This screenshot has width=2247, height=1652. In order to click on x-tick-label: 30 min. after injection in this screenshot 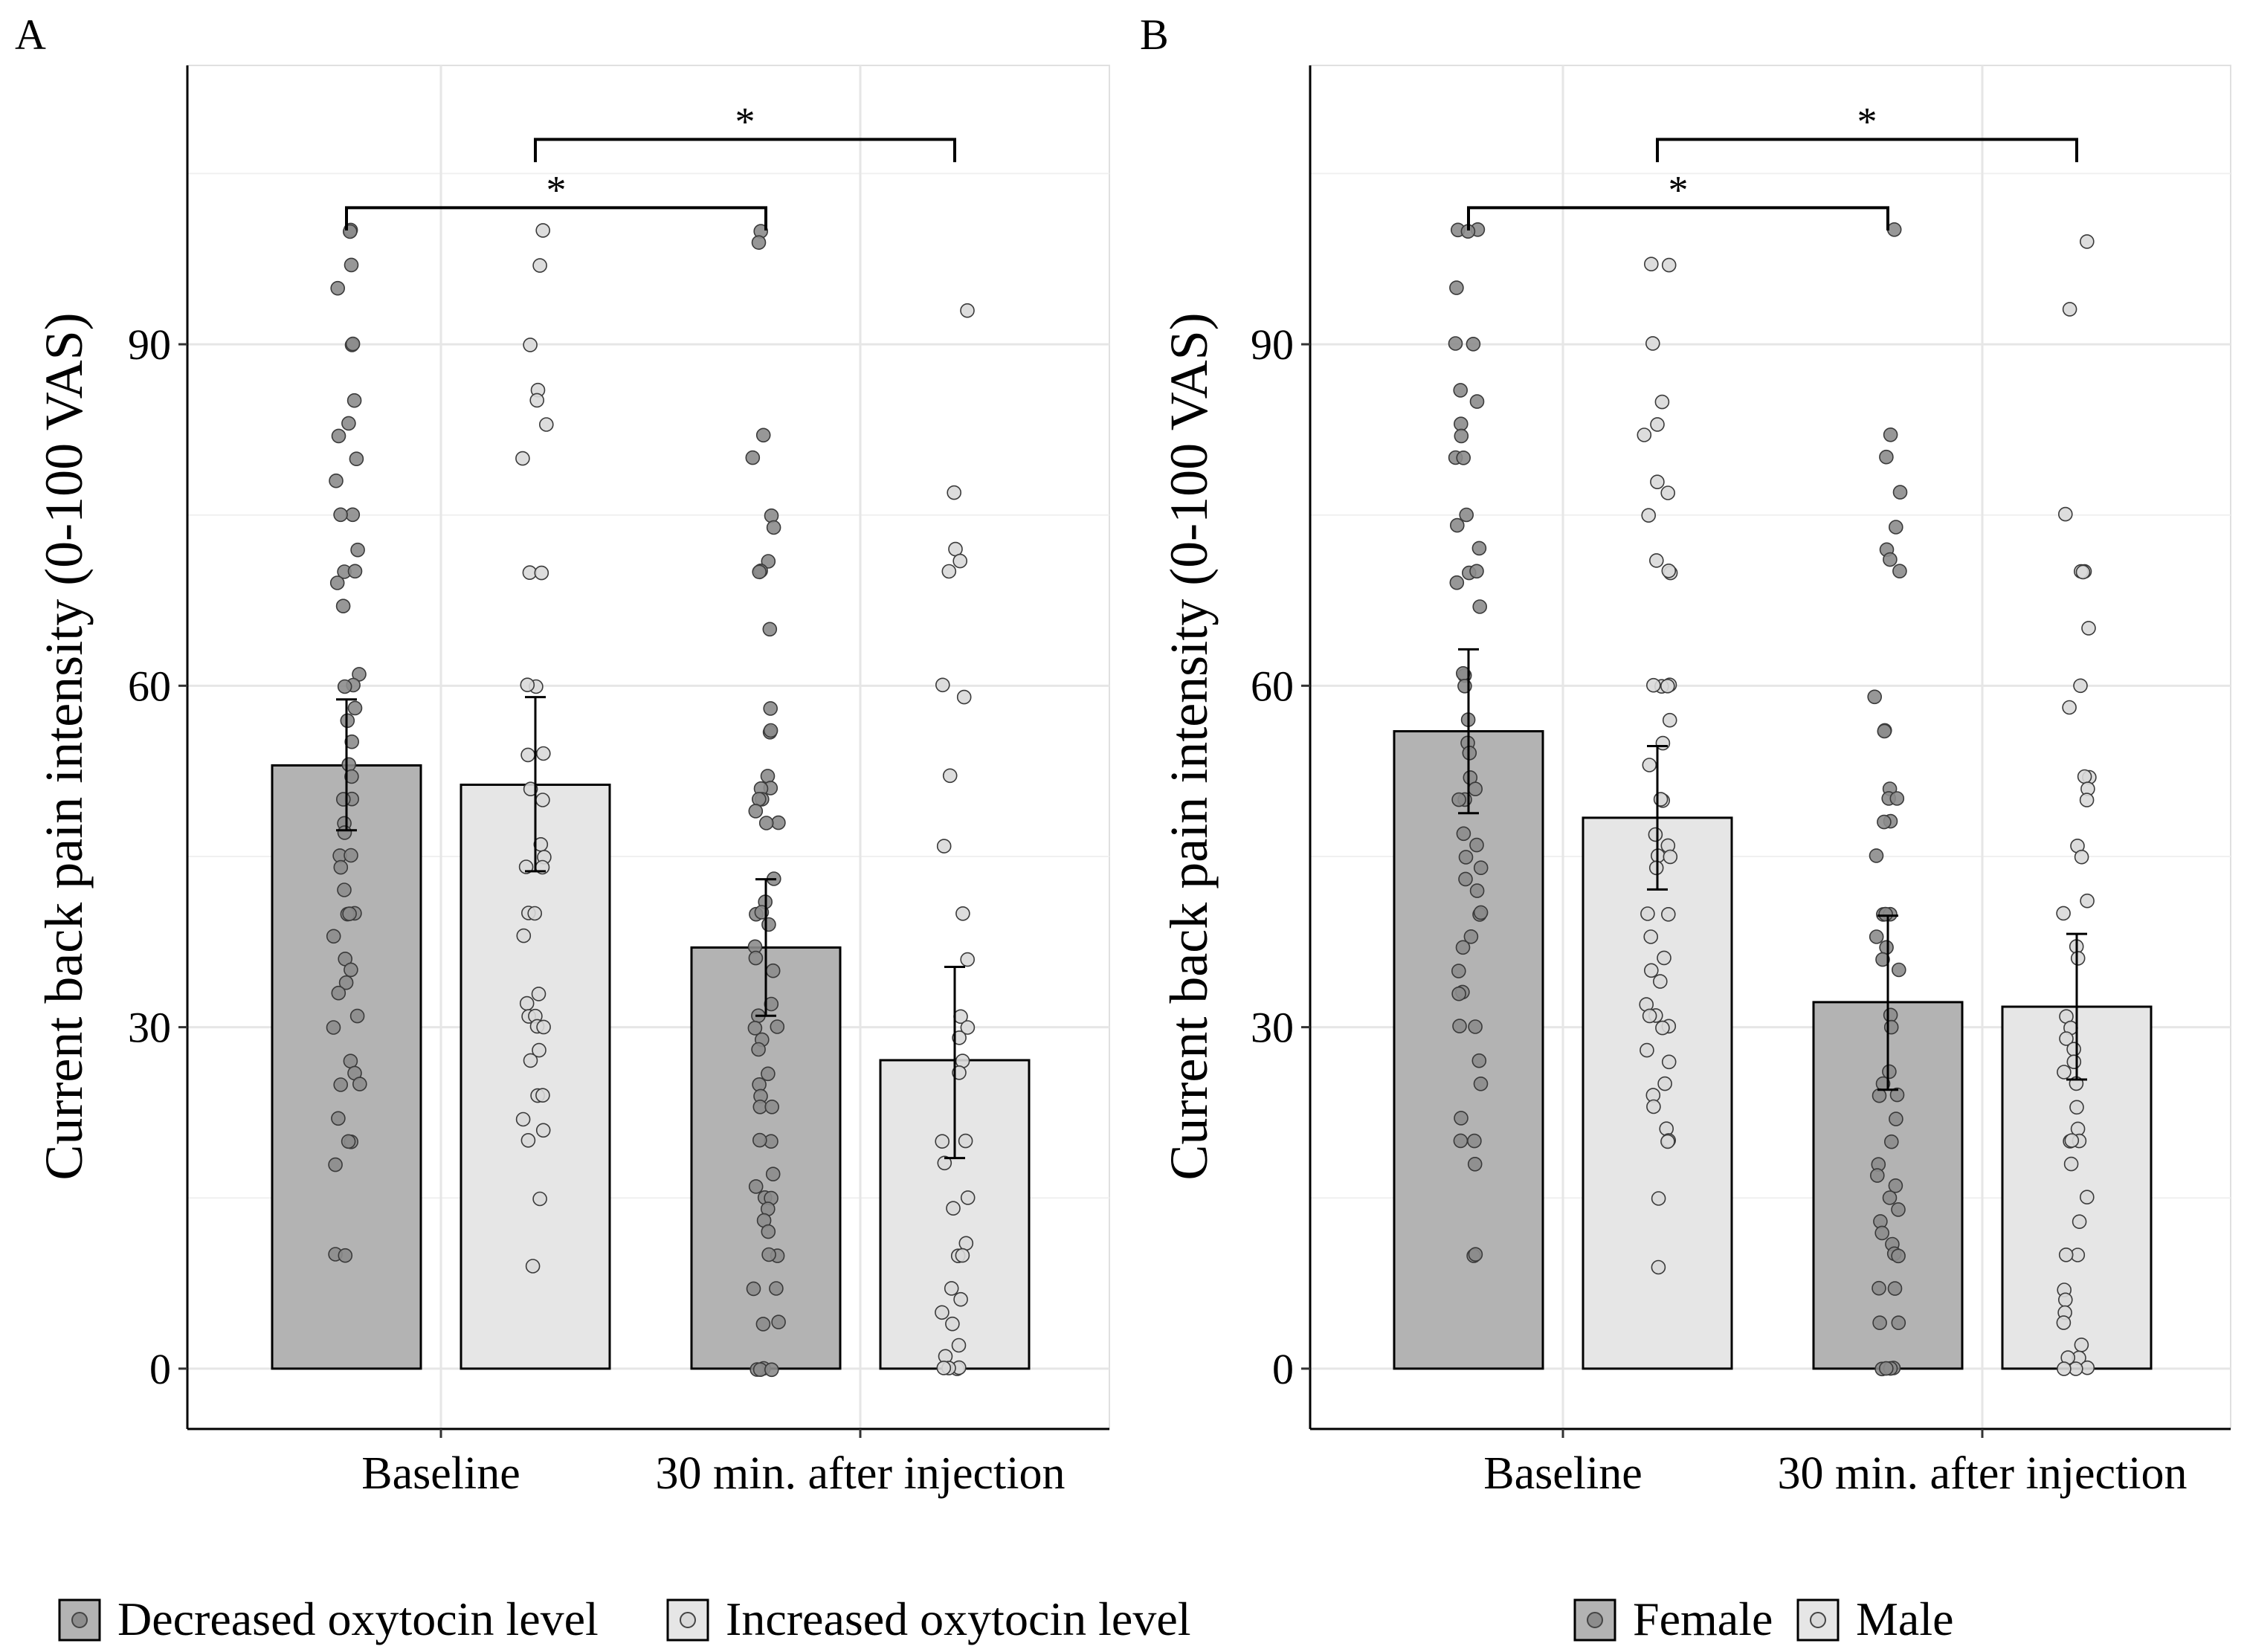, I will do `click(861, 1473)`.